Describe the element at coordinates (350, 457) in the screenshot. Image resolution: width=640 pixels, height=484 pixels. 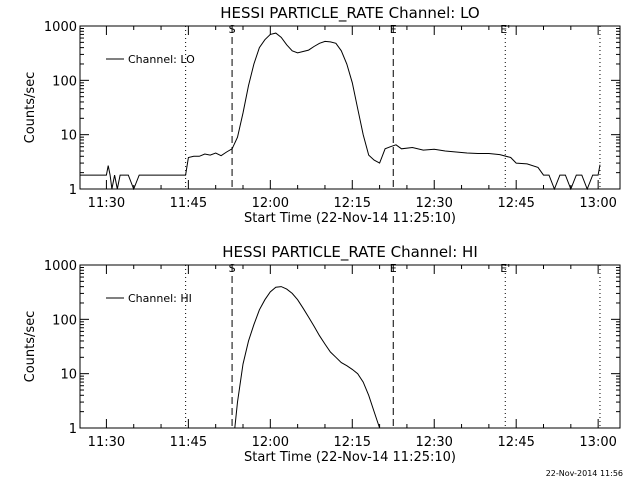
I see `chart-hi-xlabel: Start Time (22-Nov-14 11:25:10)` at that location.